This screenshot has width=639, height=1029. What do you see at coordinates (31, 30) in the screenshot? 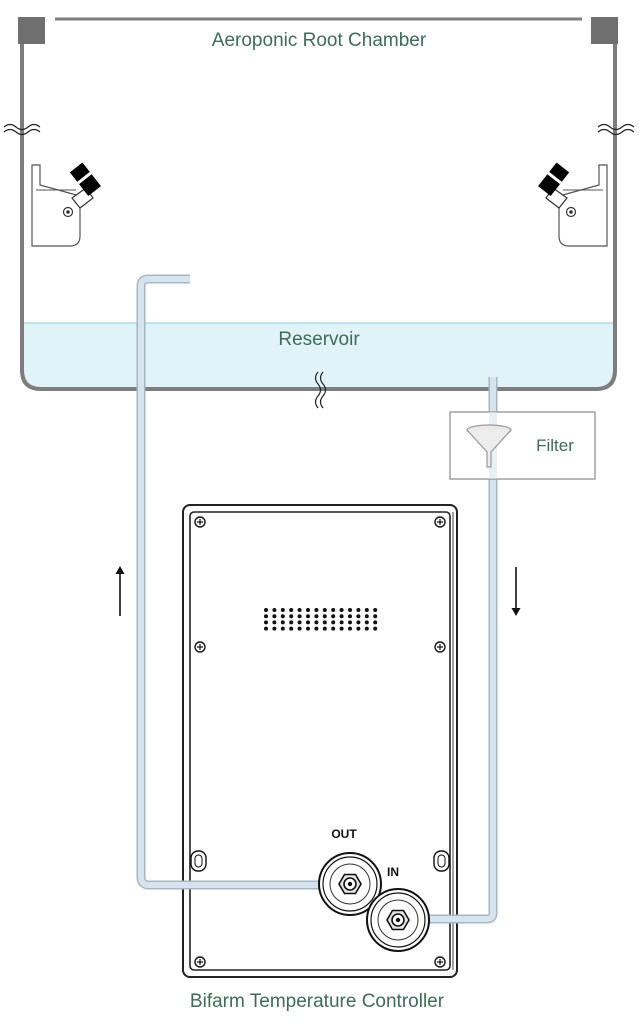
I see `tank-corner-left` at bounding box center [31, 30].